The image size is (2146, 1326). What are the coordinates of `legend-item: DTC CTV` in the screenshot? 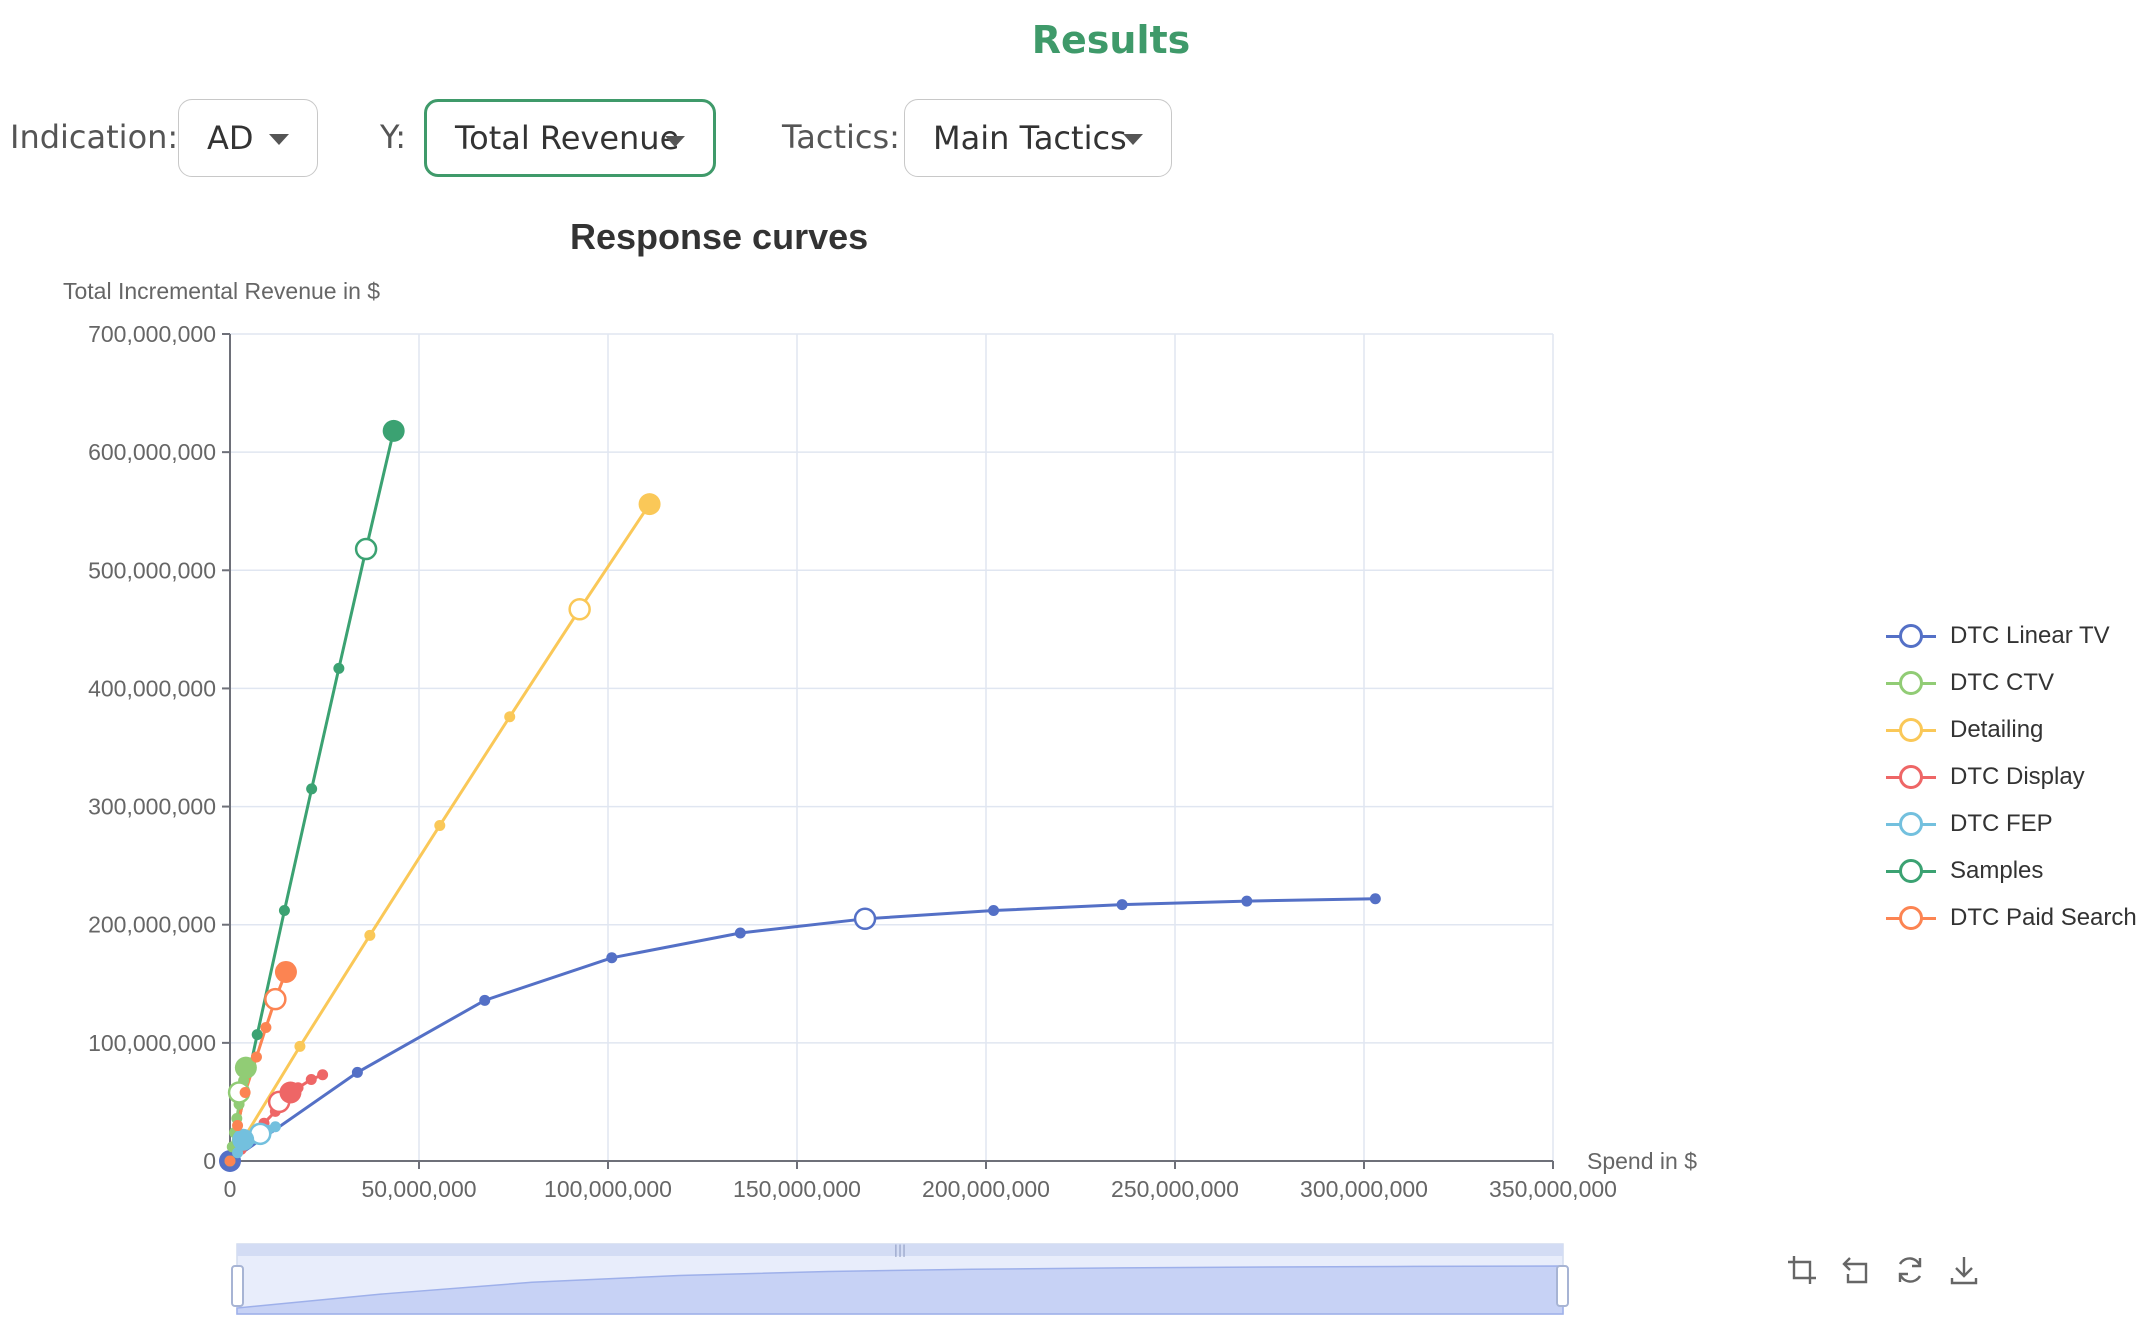 It's located at (2011, 682).